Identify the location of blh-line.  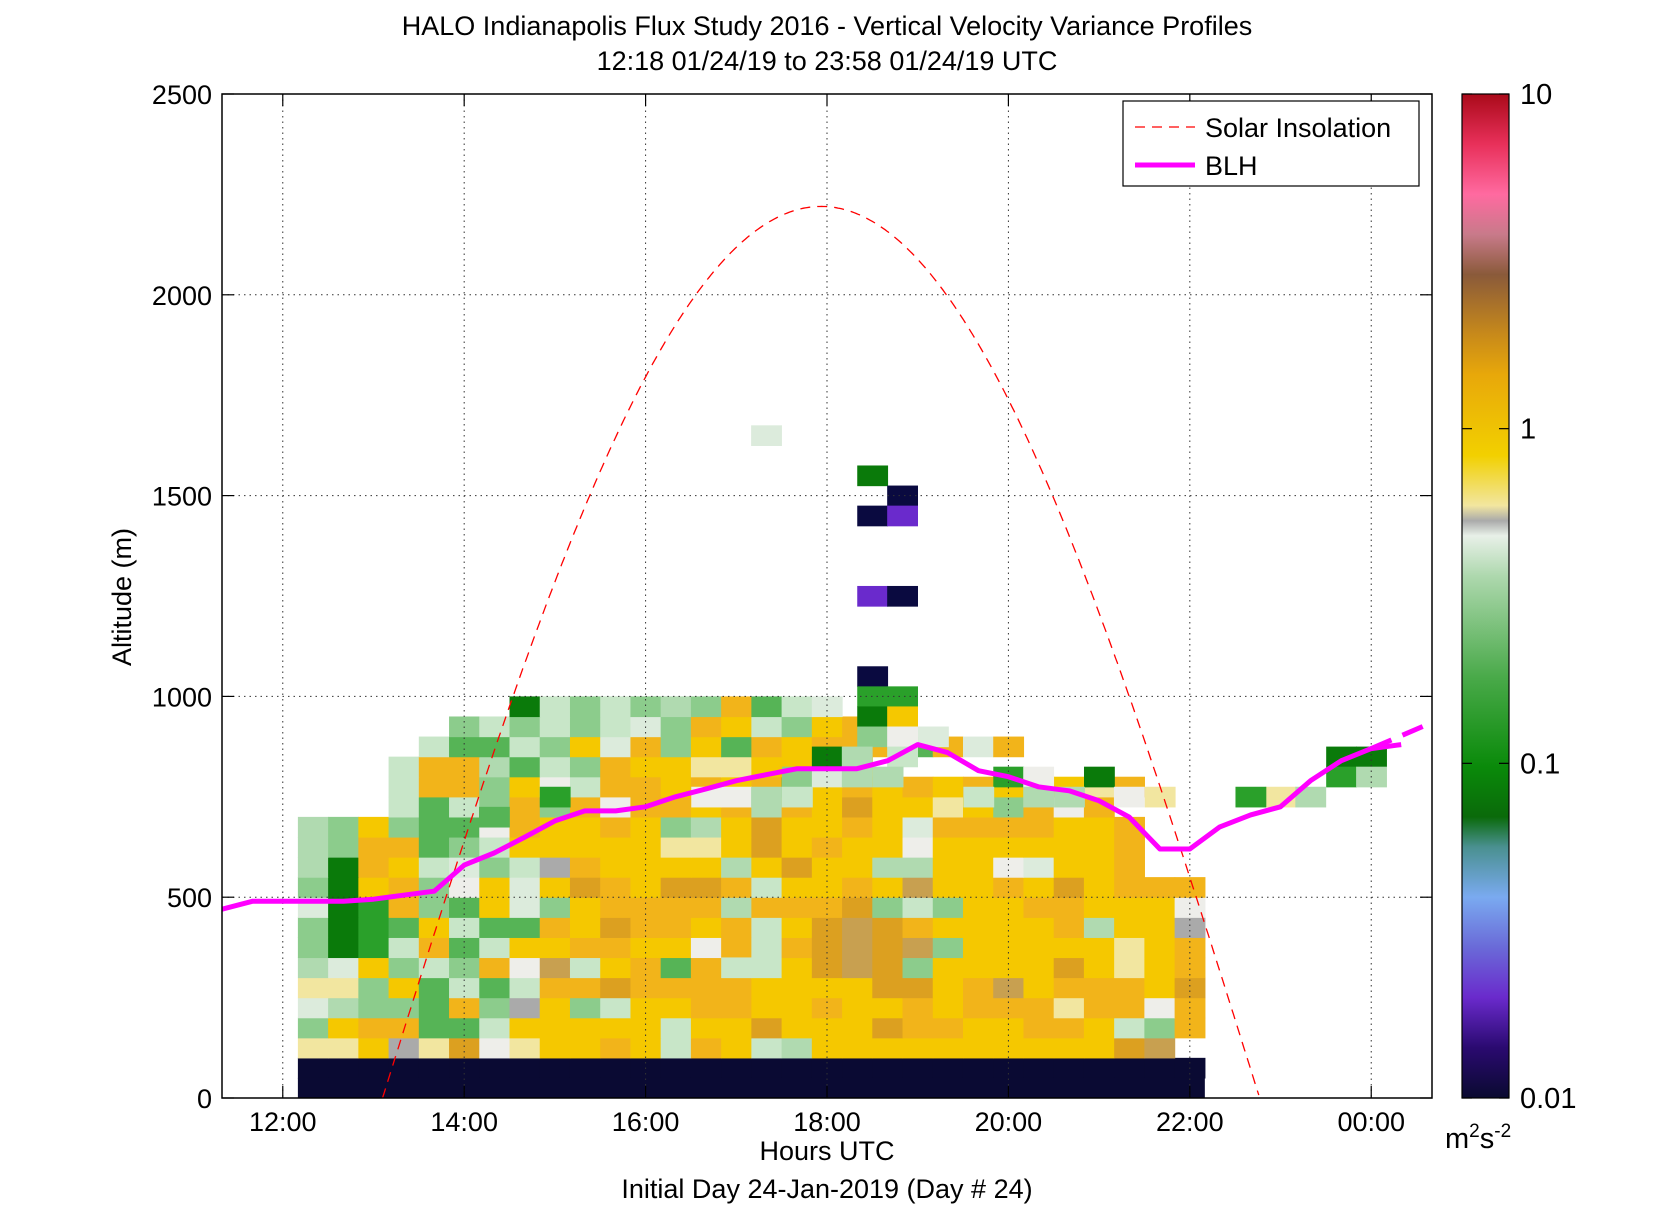
(812, 827).